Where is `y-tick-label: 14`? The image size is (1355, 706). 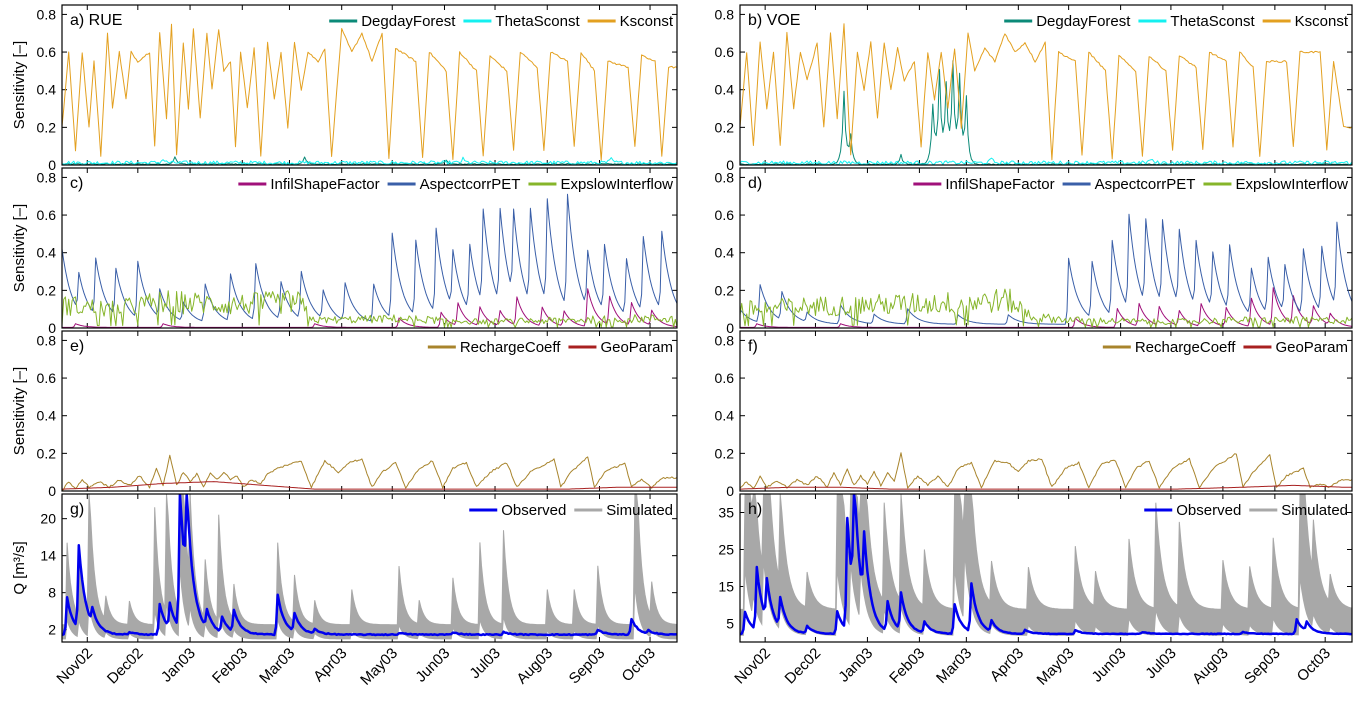 y-tick-label: 14 is located at coordinates (48, 556).